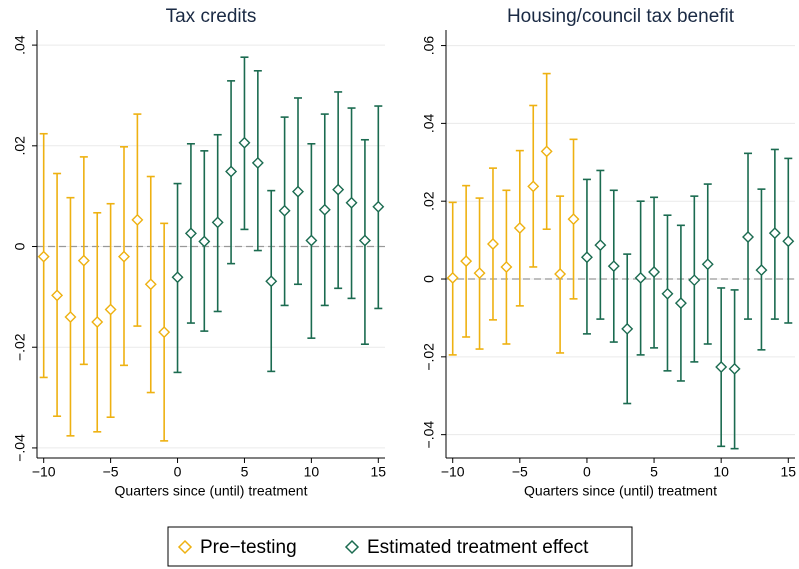  Describe the element at coordinates (478, 547) in the screenshot. I see `legend-label: Estimated treatment effect` at that location.